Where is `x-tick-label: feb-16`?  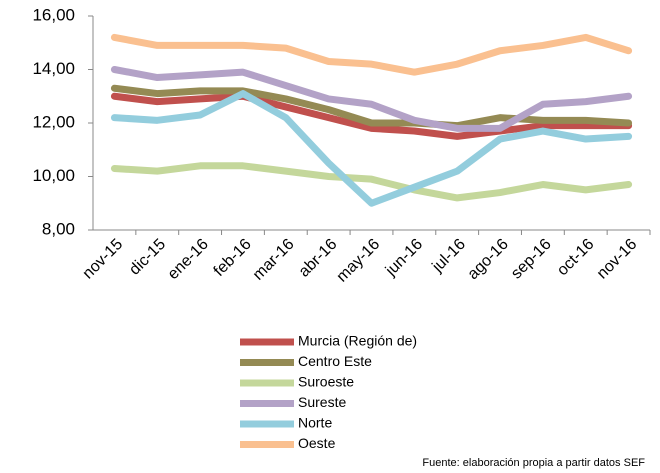
x-tick-label: feb-16 is located at coordinates (233, 258).